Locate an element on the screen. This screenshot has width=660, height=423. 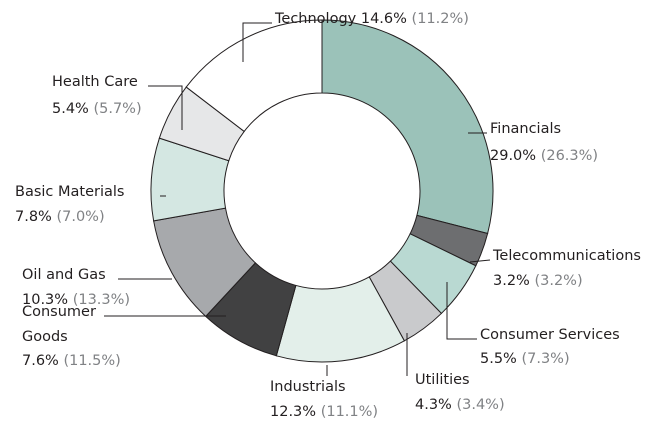
comparison-label: (7.0%) is located at coordinates (80, 217).